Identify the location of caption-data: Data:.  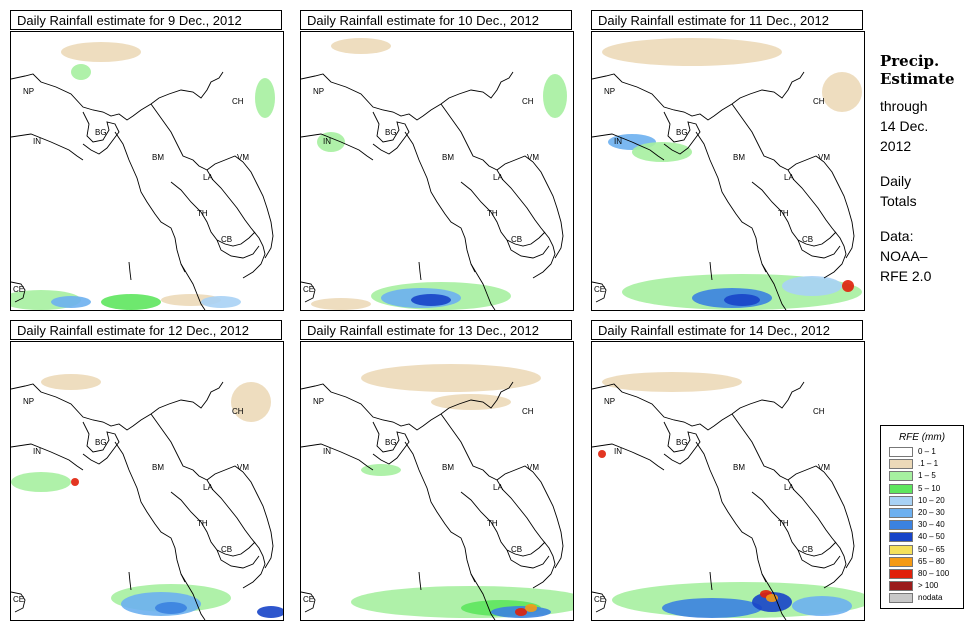
(897, 236).